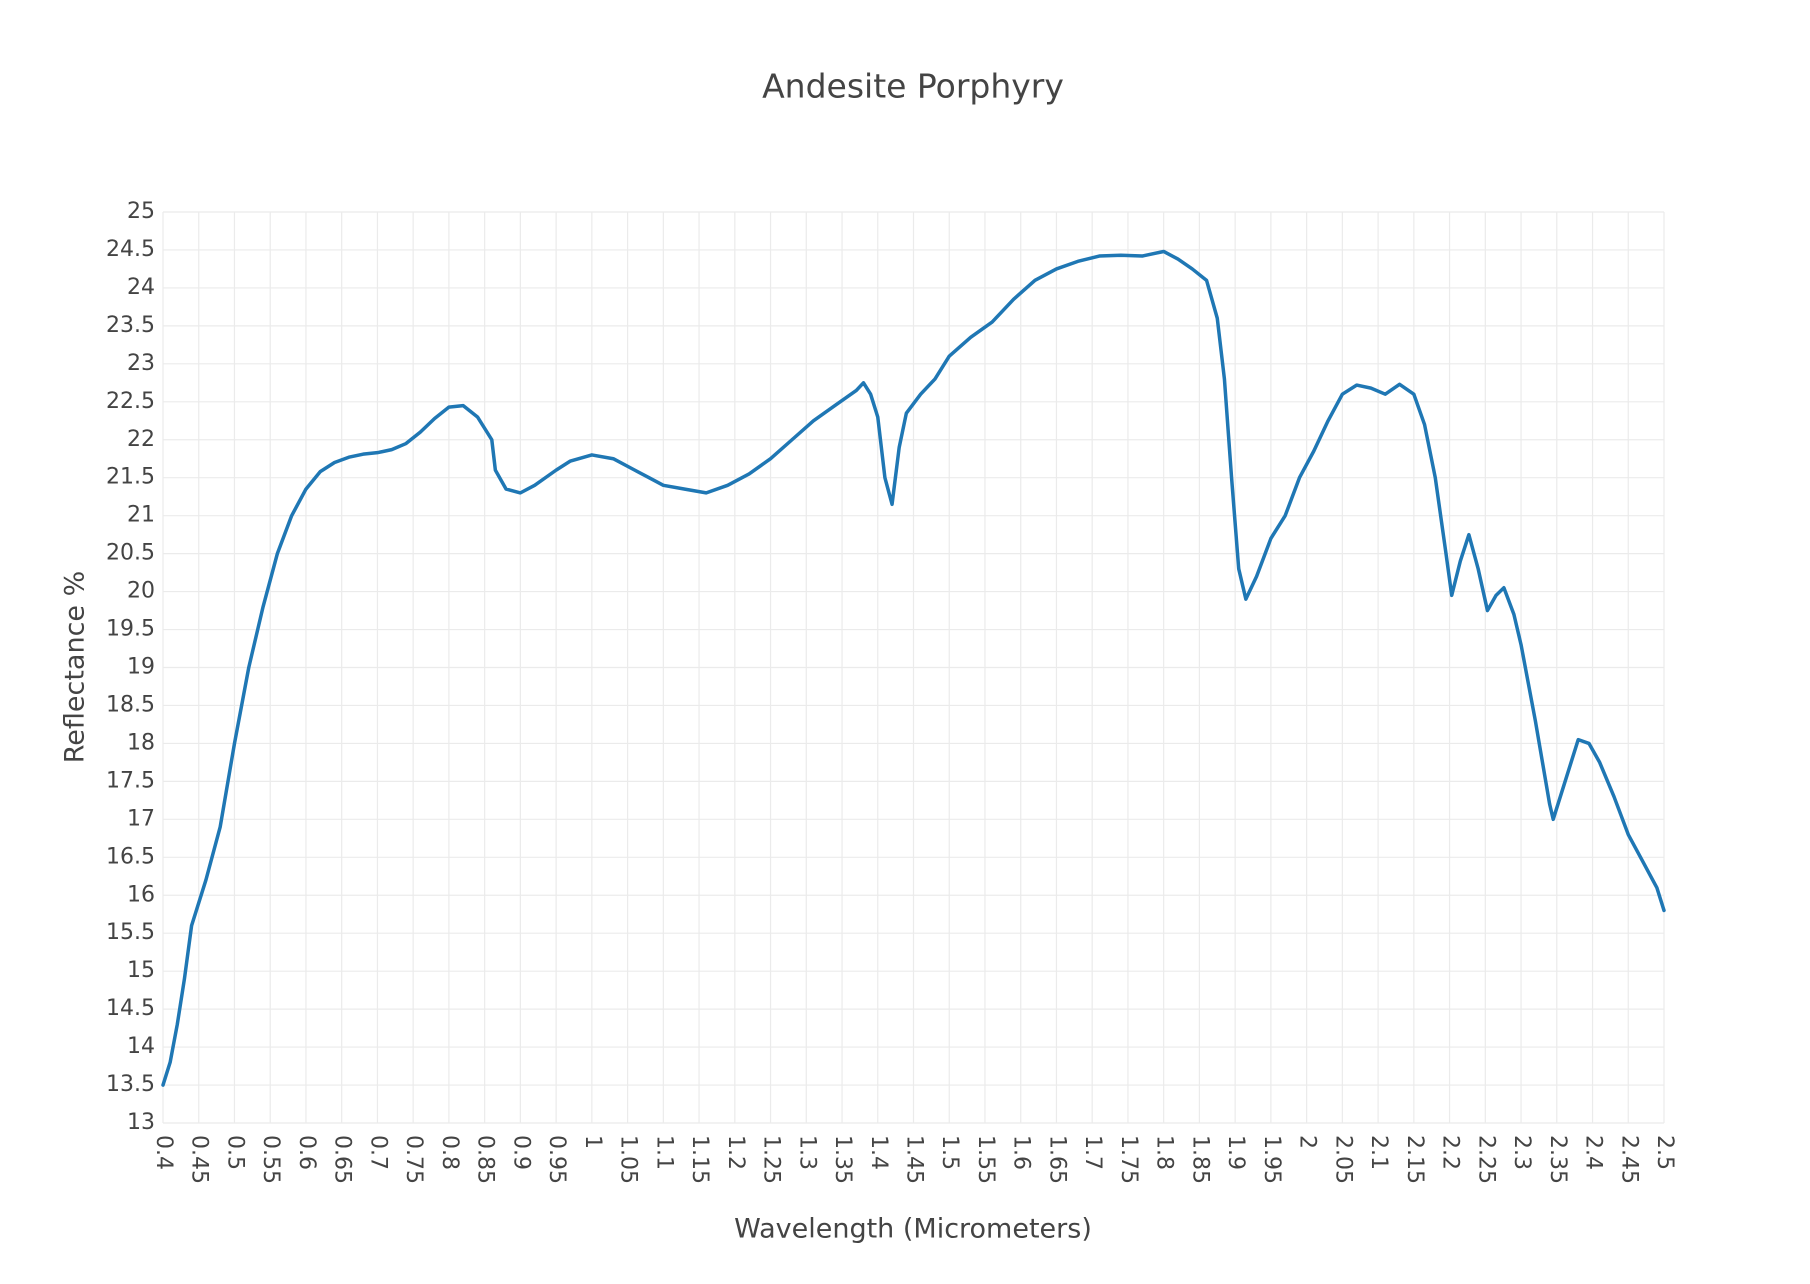 Image resolution: width=1810 pixels, height=1284 pixels. Describe the element at coordinates (1271, 1159) in the screenshot. I see `x-tick-label: 1.95` at that location.